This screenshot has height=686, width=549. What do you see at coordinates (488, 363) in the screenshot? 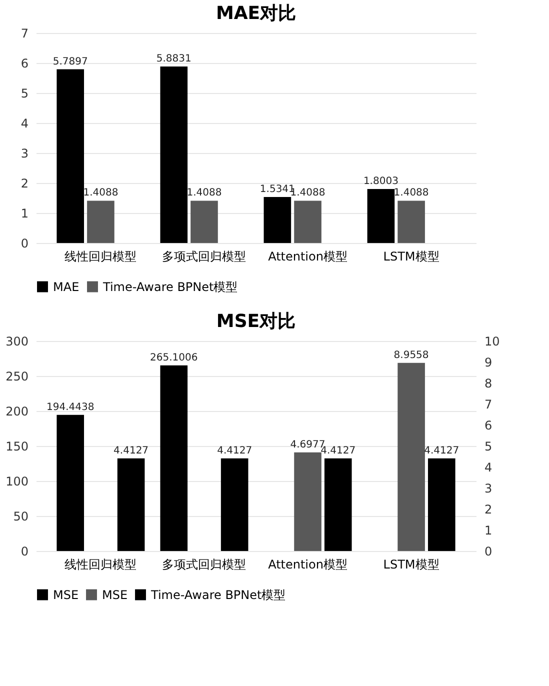
I see `y2-tick-label: 9` at bounding box center [488, 363].